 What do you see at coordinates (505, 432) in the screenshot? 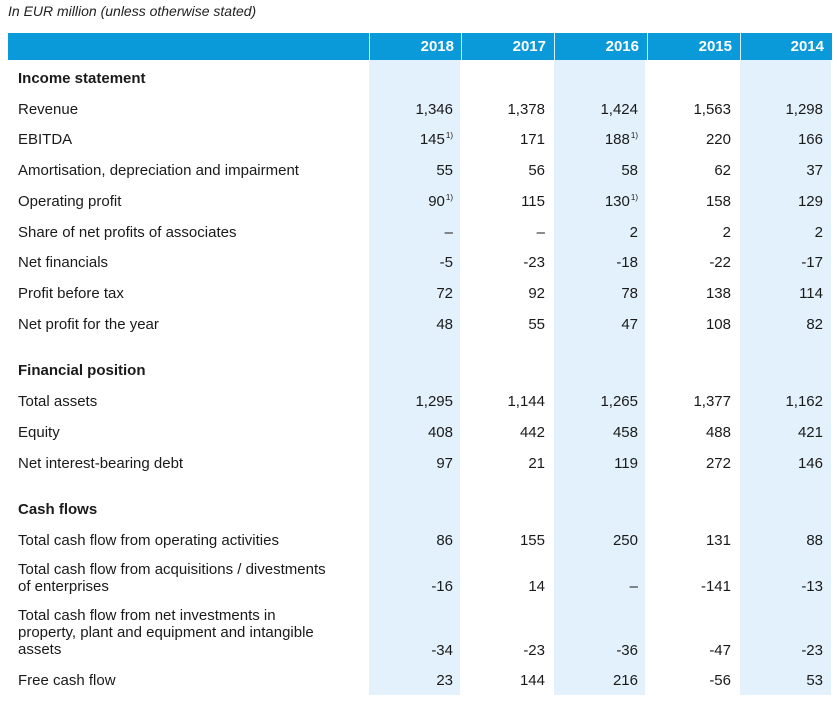
I see `table-cell: 442` at bounding box center [505, 432].